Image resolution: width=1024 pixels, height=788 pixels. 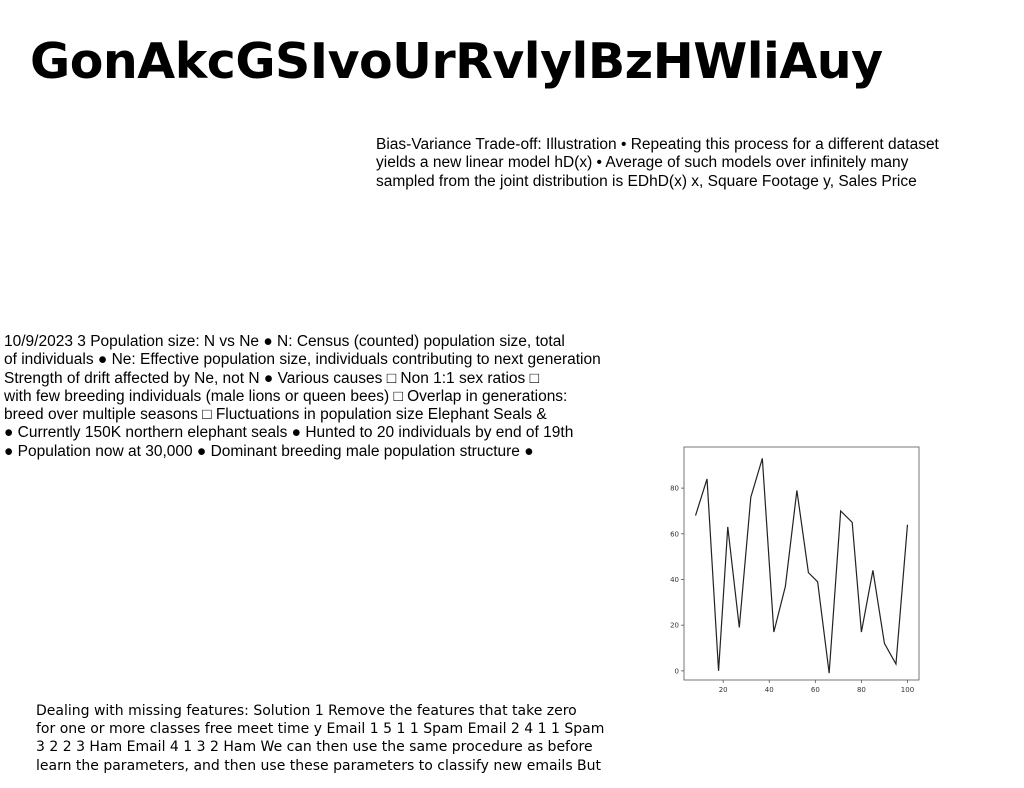 What do you see at coordinates (674, 534) in the screenshot?
I see `y-tick-label: 60` at bounding box center [674, 534].